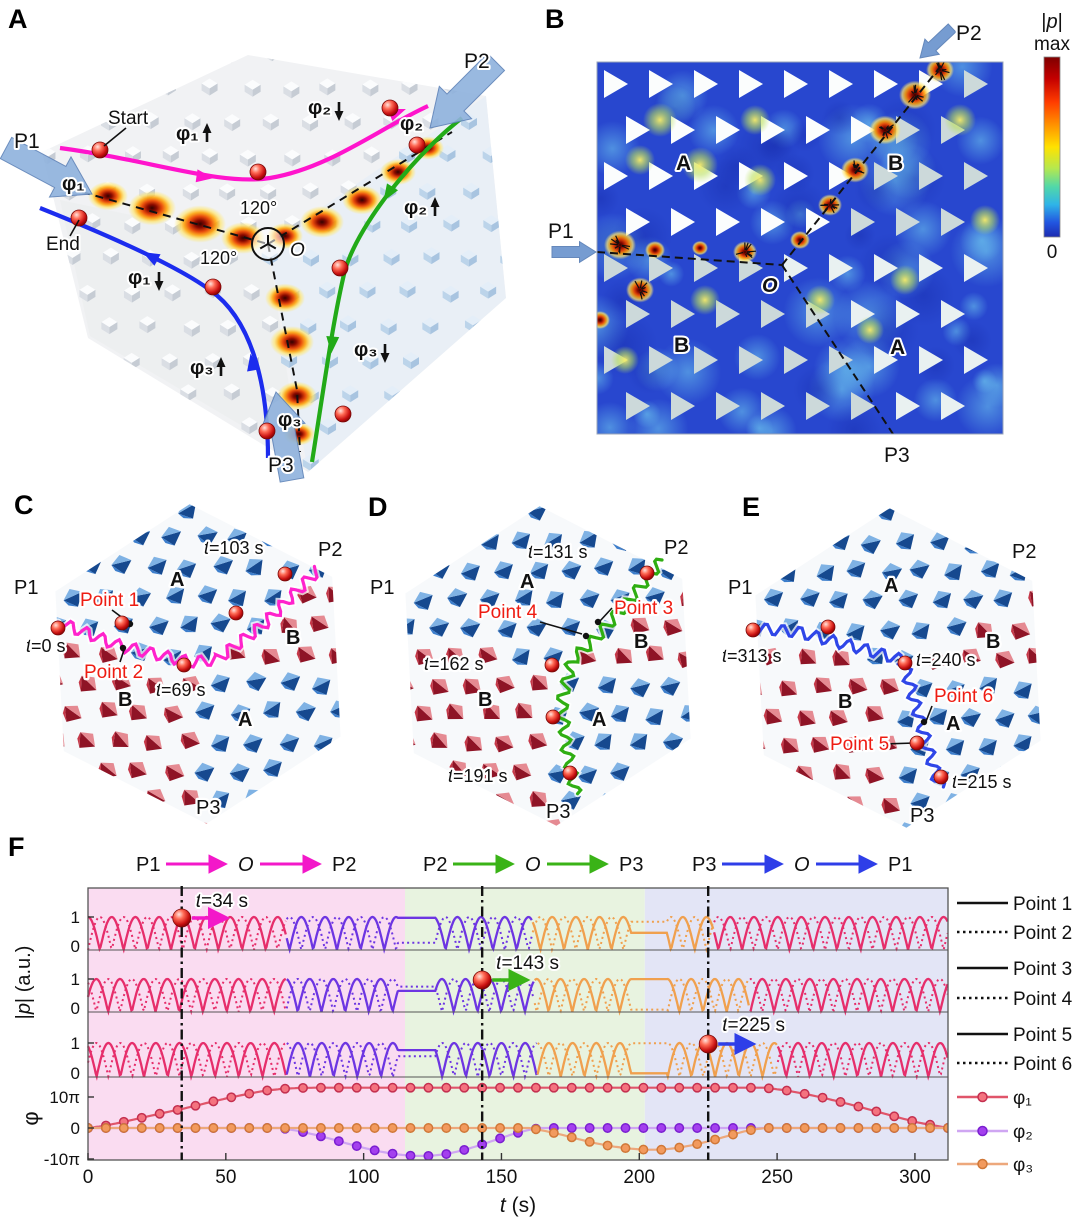  I want to click on label-point-2: Point 2, so click(113, 672).